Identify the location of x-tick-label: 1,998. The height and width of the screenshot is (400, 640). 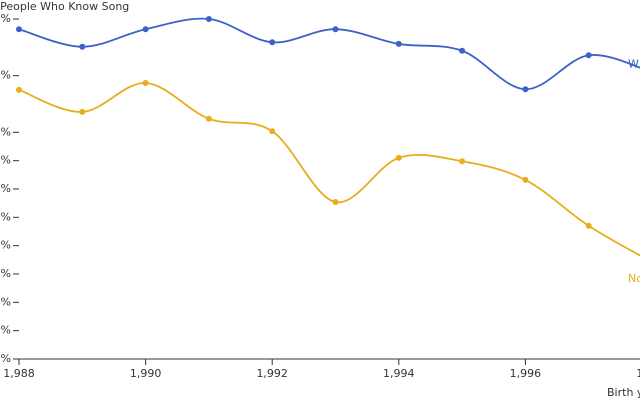
(638, 373).